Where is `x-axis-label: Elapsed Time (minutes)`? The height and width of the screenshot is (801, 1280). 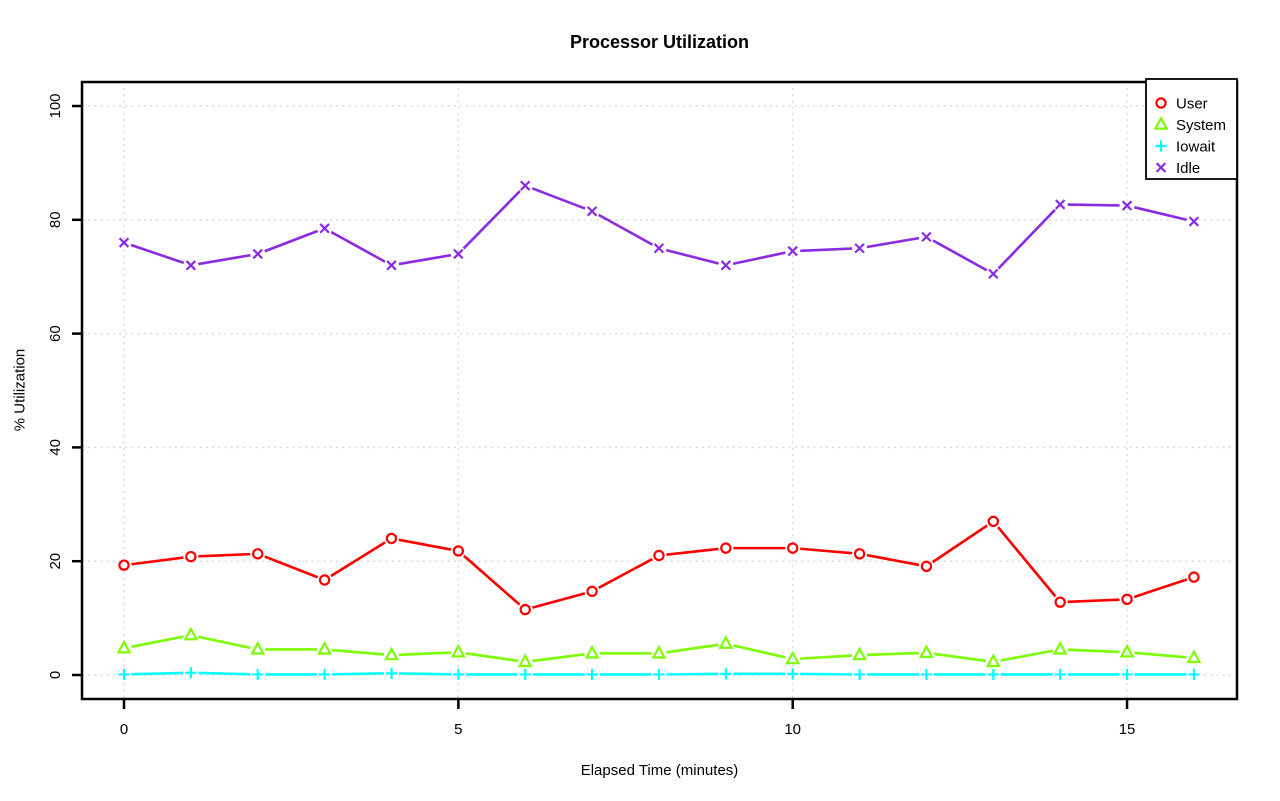 x-axis-label: Elapsed Time (minutes) is located at coordinates (659, 770).